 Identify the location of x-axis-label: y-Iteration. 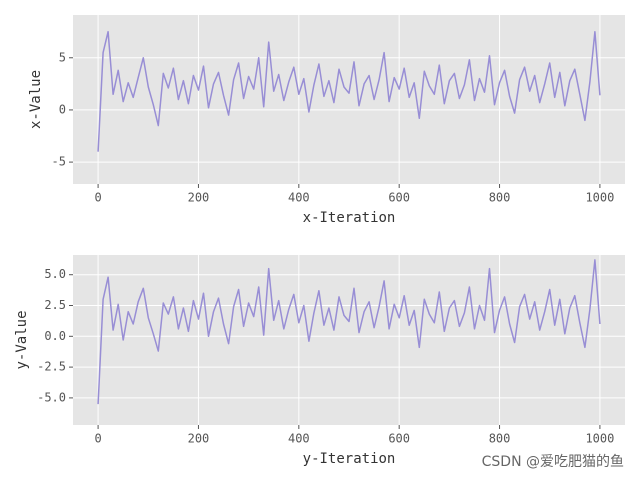
(349, 459).